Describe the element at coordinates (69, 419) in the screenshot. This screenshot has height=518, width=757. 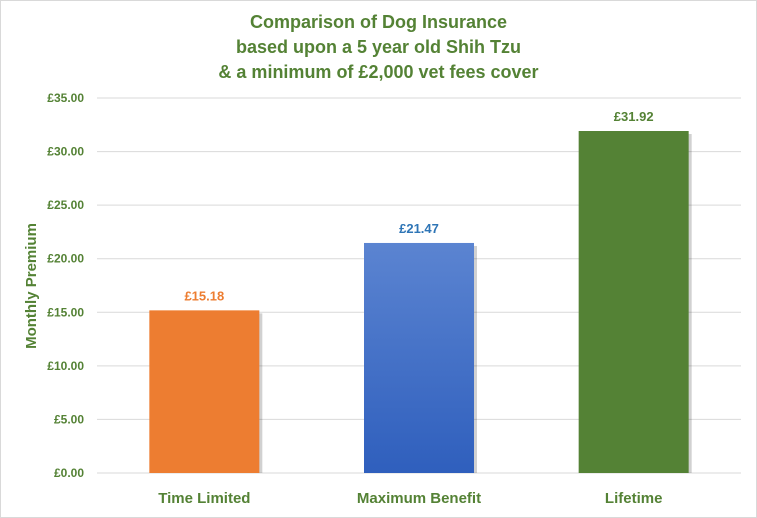
I see `y-tick-label: £5.00` at that location.